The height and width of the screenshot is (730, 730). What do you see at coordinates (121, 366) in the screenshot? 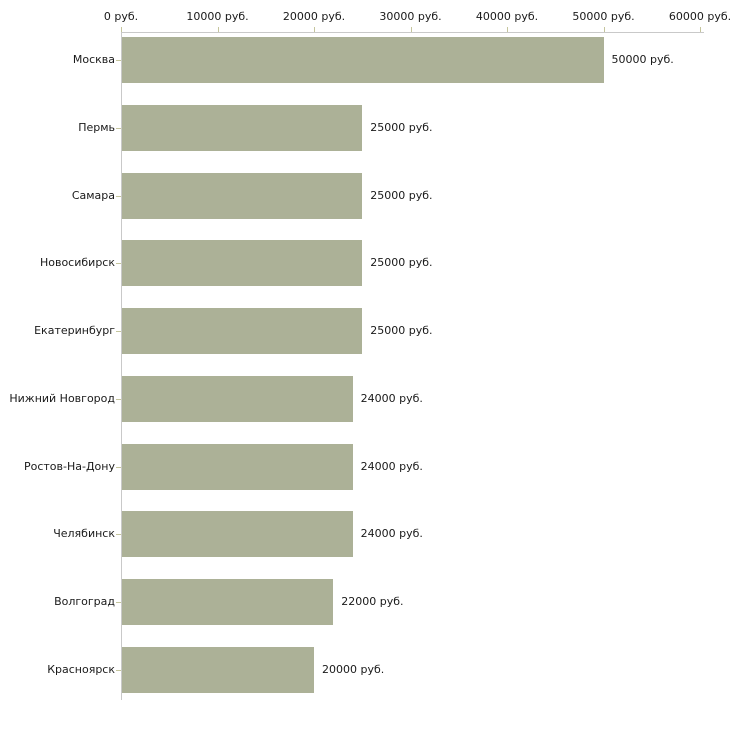
I see `y-axis-line` at bounding box center [121, 366].